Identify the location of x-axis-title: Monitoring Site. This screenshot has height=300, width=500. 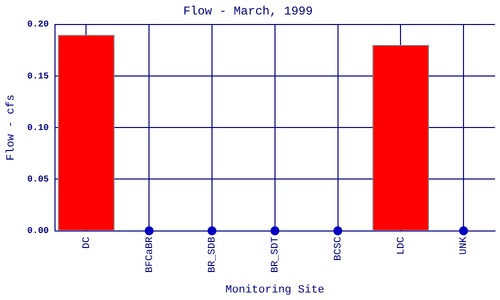
(274, 290).